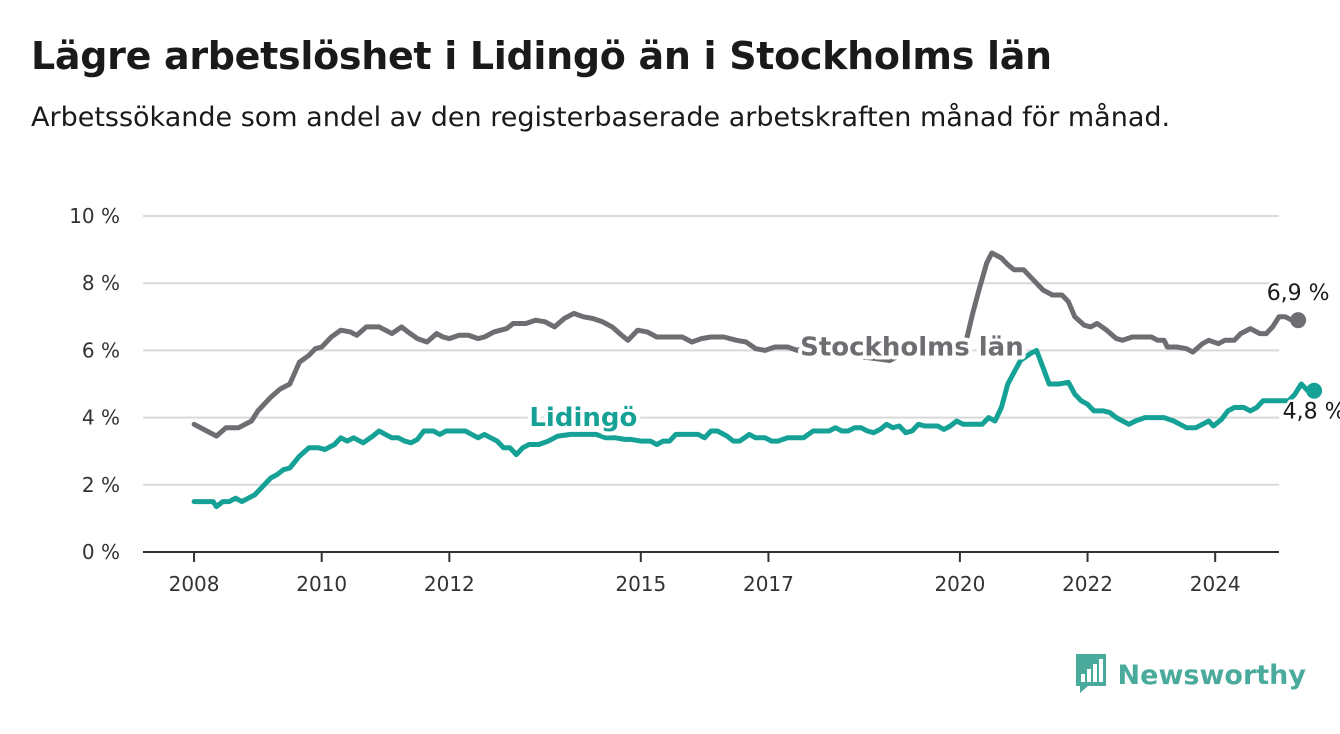 This screenshot has width=1340, height=734. I want to click on series-labels: 6,9 % Stockholms län 4,8 % Lidingö, so click(932, 358).